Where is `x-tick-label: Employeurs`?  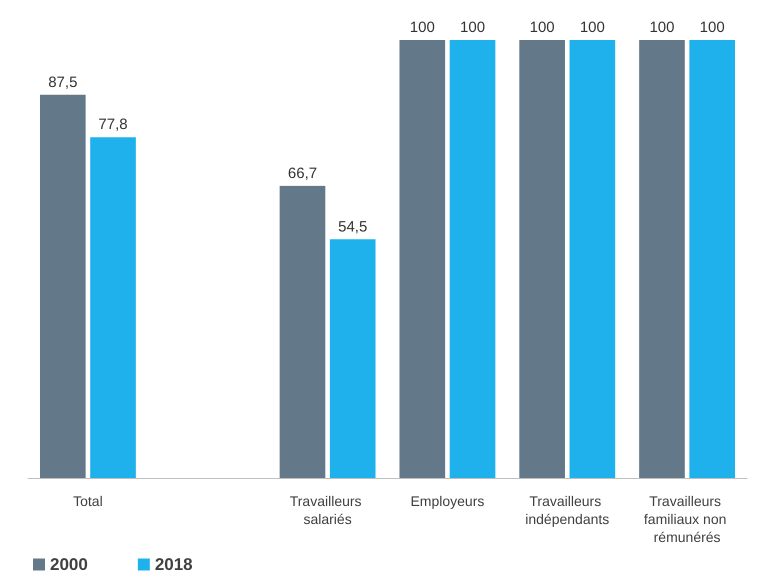 x-tick-label: Employeurs is located at coordinates (447, 501).